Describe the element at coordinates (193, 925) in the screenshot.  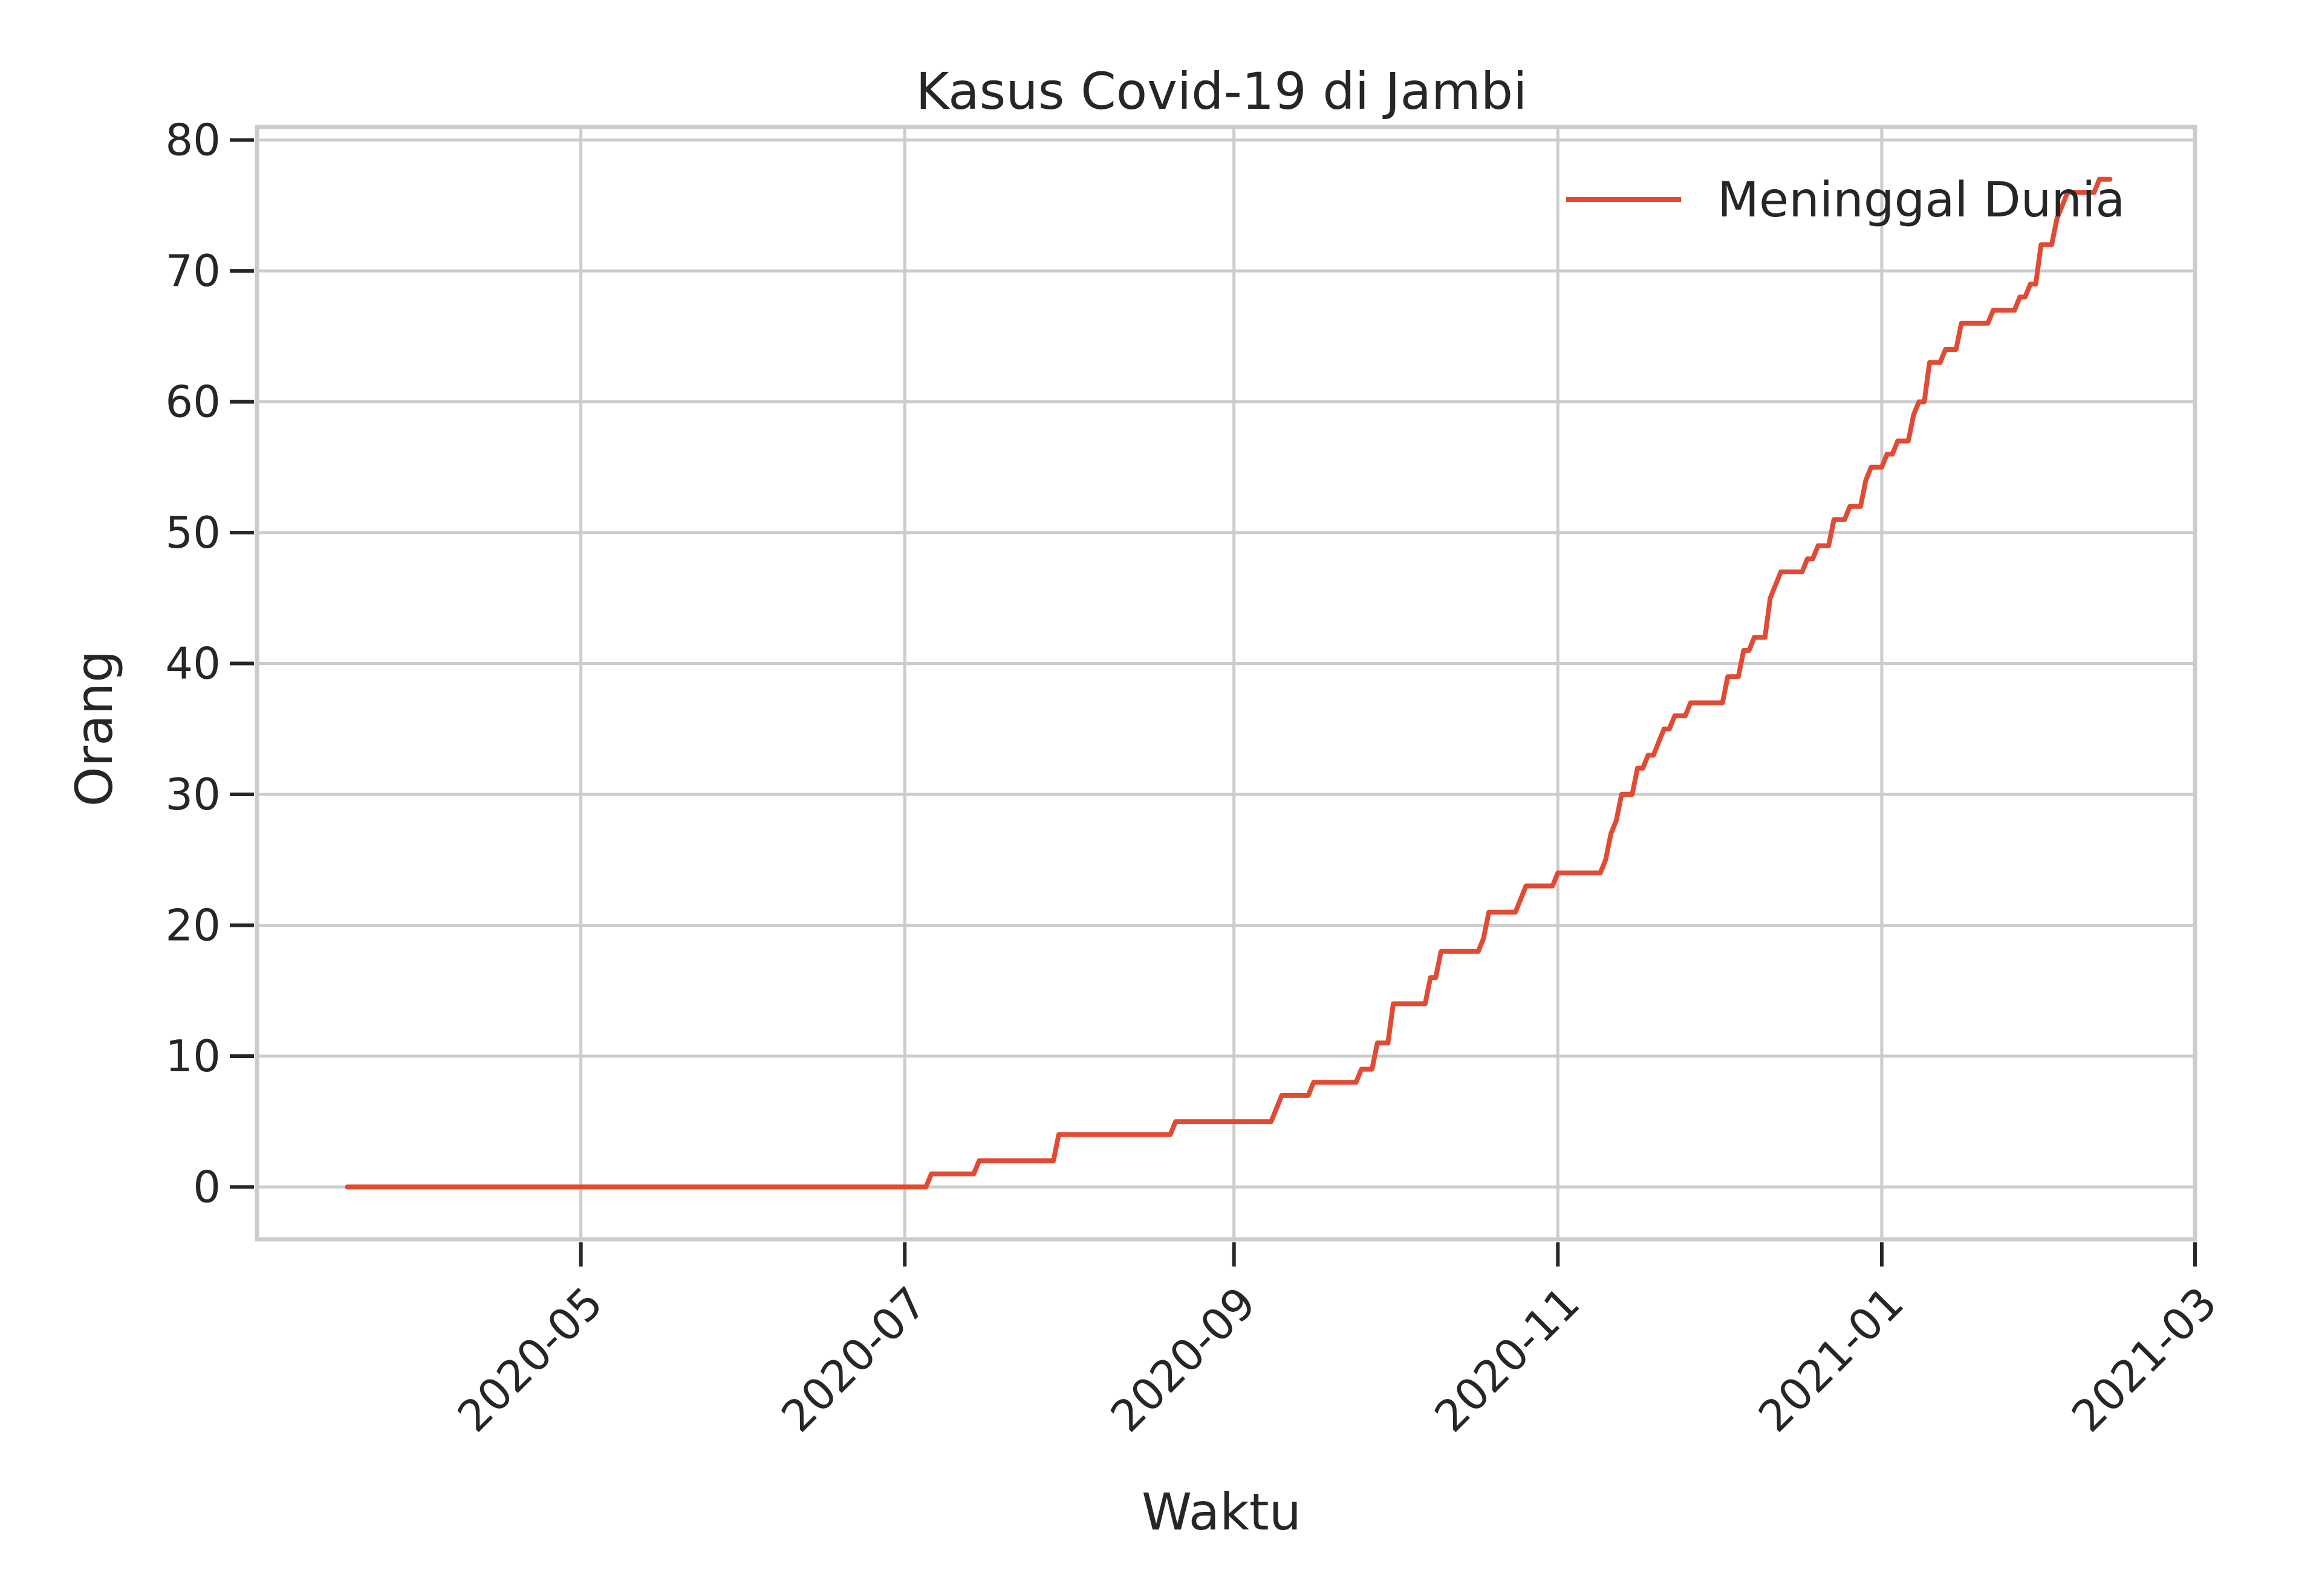
I see `y-tick-label: 20` at that location.